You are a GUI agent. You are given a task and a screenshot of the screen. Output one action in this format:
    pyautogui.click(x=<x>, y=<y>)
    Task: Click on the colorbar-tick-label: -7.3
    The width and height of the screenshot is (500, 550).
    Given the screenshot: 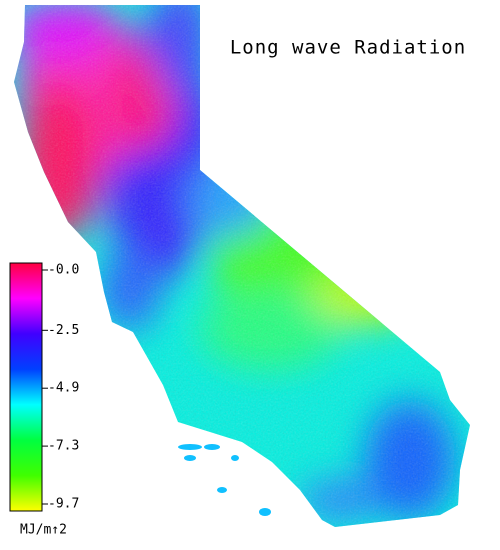 What is the action you would take?
    pyautogui.click(x=63, y=446)
    